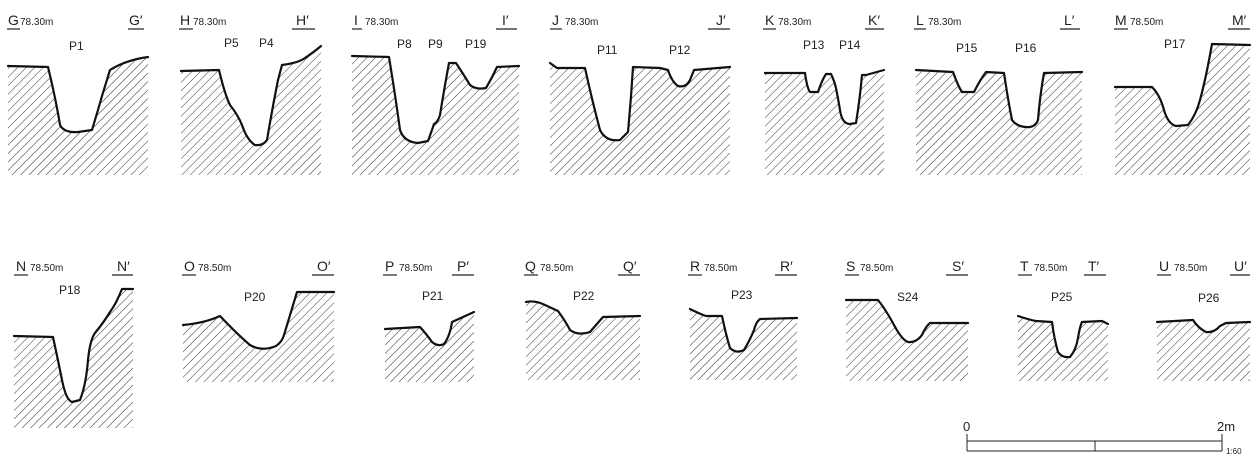 Image resolution: width=1257 pixels, height=457 pixels. I want to click on section-u: U 78.50m U′ P26, so click(1203, 319).